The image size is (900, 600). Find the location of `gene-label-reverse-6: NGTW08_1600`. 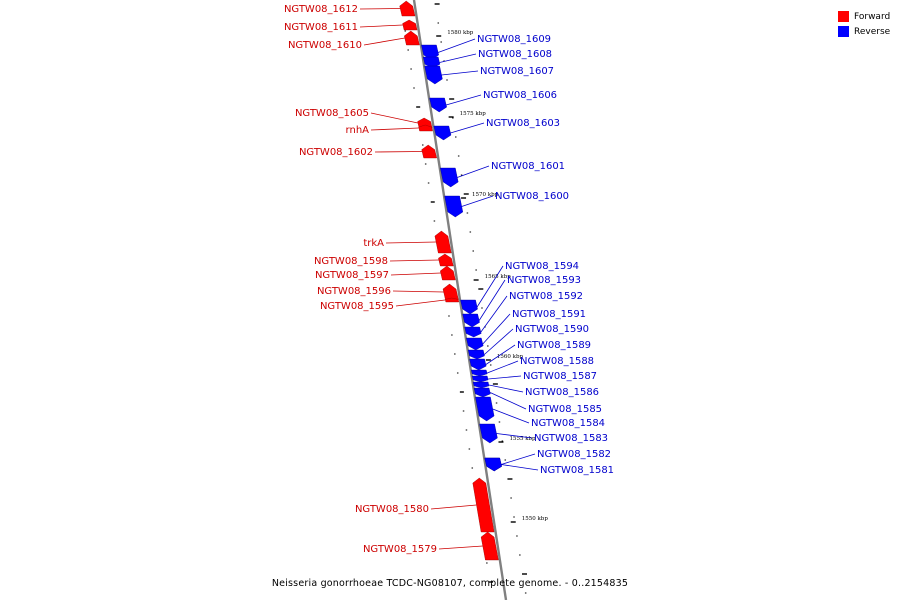

gene-label-reverse-6: NGTW08_1600 is located at coordinates (532, 196).